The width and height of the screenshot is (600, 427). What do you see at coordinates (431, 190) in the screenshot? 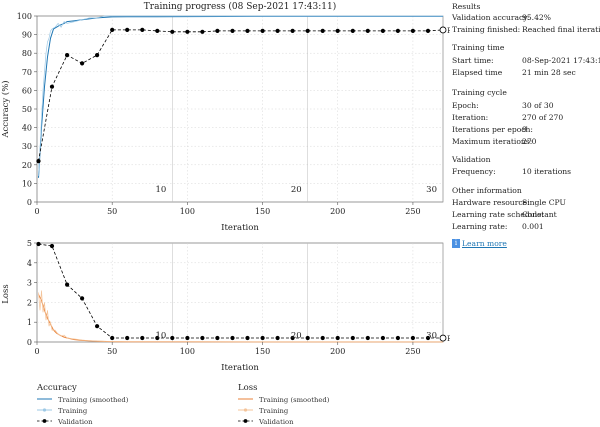
I see `accuracy-epoch-label: 30` at bounding box center [431, 190].